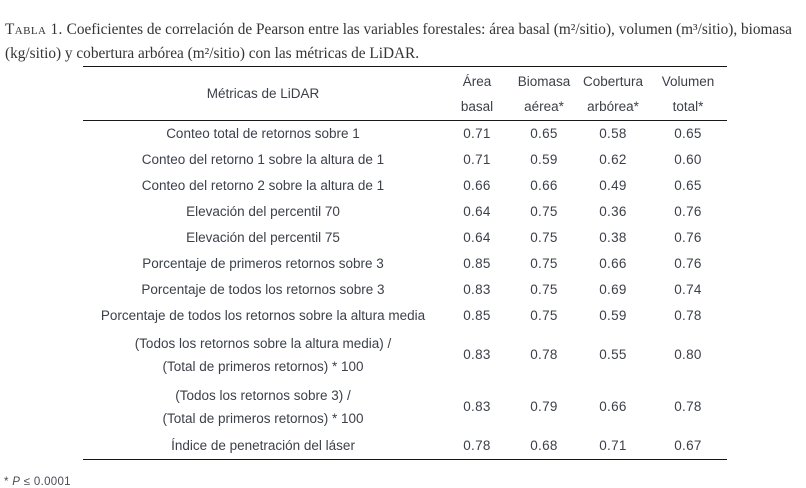 This screenshot has height=488, width=806. Describe the element at coordinates (613, 94) in the screenshot. I see `header-col-cobertura-arborea: Cobertura arbórea*` at that location.